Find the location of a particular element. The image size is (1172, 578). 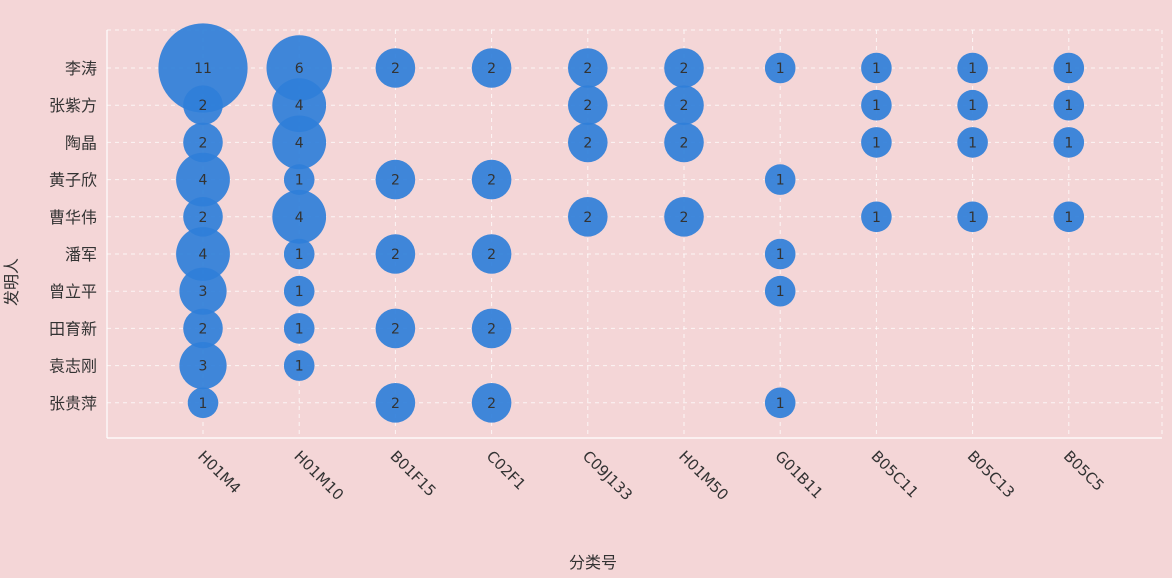

y-tick-label: 陶晶 is located at coordinates (81, 142).